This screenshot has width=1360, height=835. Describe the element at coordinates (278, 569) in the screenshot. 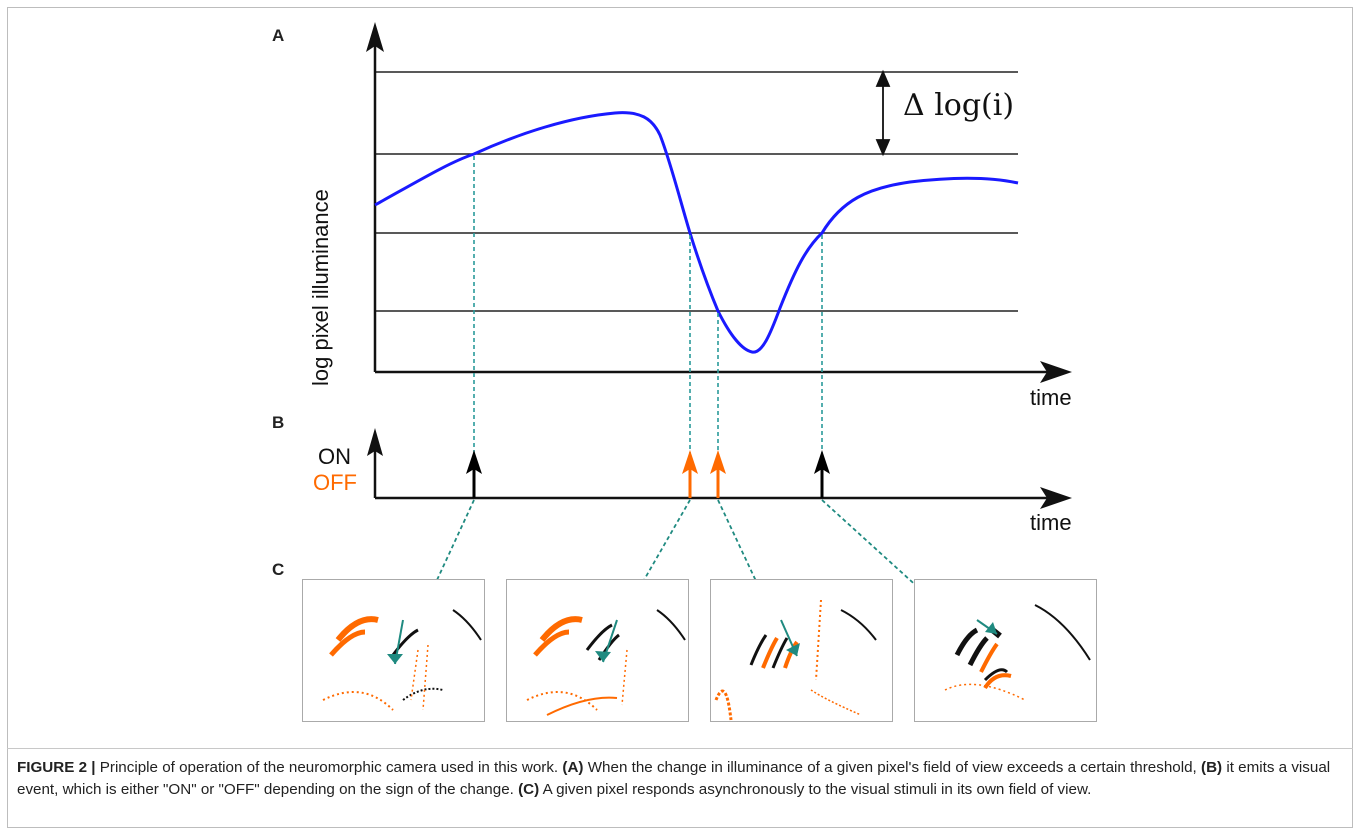

I see `panel-c-label: C` at that location.